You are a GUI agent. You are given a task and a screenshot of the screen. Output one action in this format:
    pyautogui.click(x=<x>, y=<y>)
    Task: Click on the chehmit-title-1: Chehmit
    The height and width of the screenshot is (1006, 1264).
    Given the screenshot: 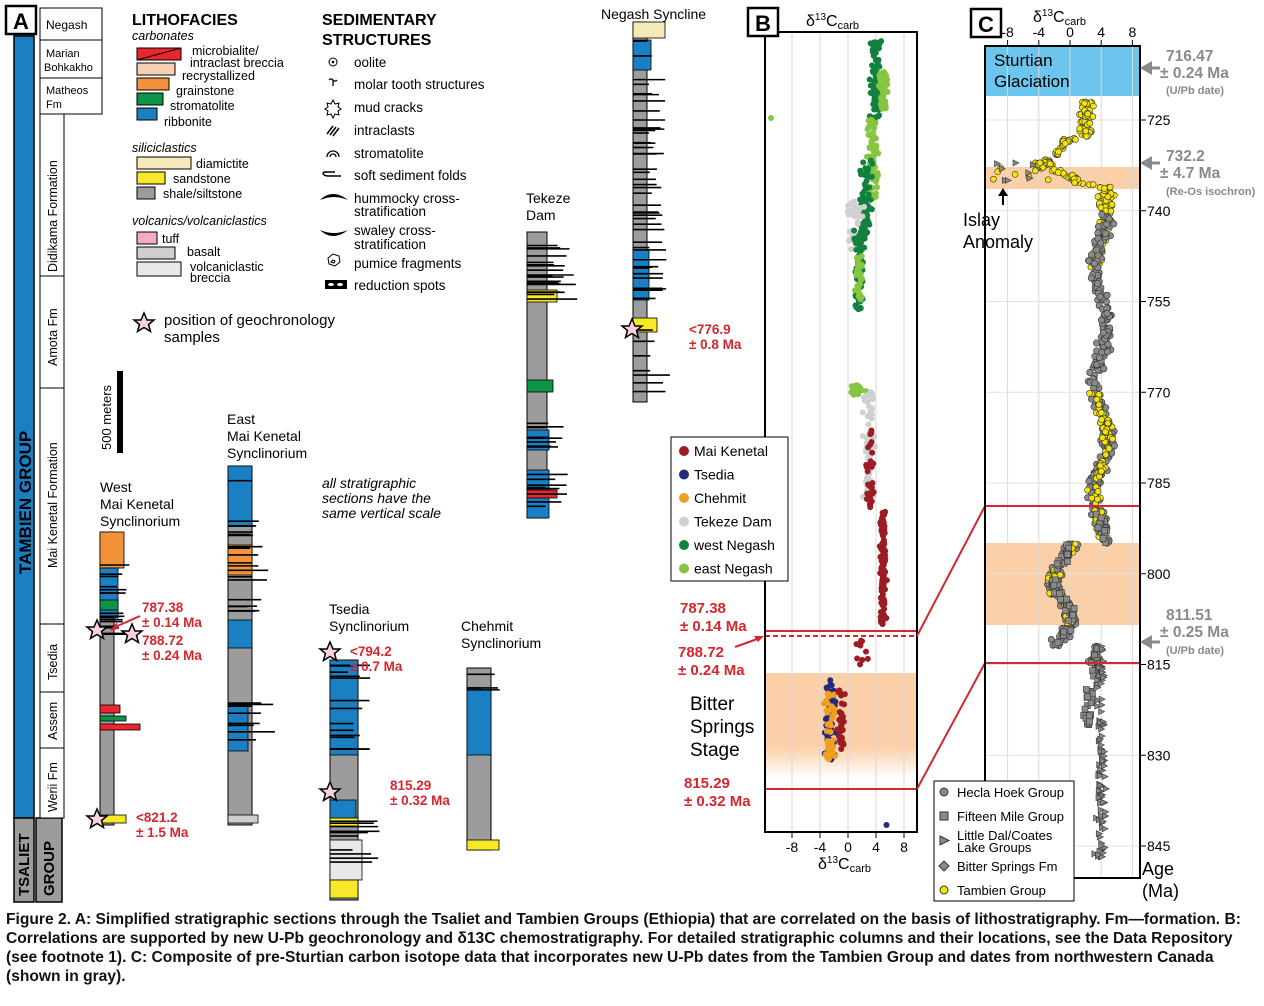 What is the action you would take?
    pyautogui.click(x=487, y=626)
    